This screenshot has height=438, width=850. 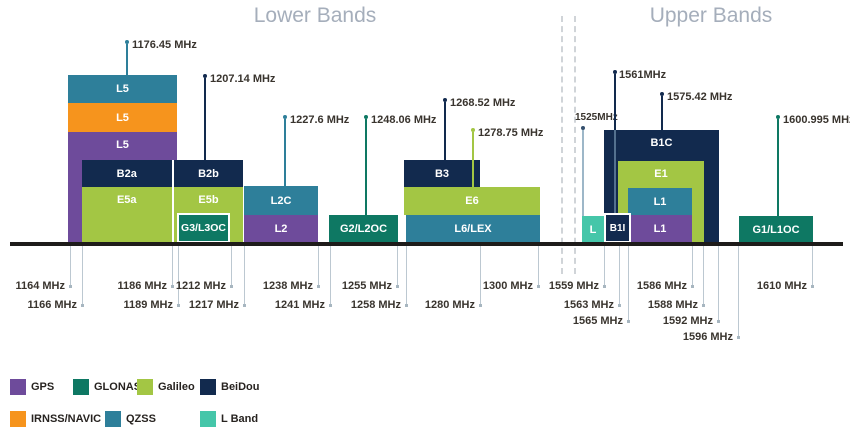 I want to click on callout-label: 1207.14 MHz, so click(x=243, y=79).